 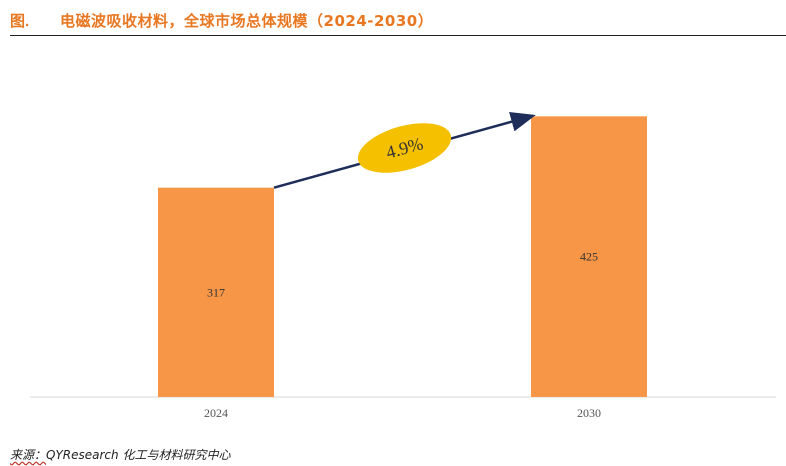 I want to click on figure-header: 图. 电磁波吸收材料，全球市场总体规模（2024-2030）, so click(x=393, y=18).